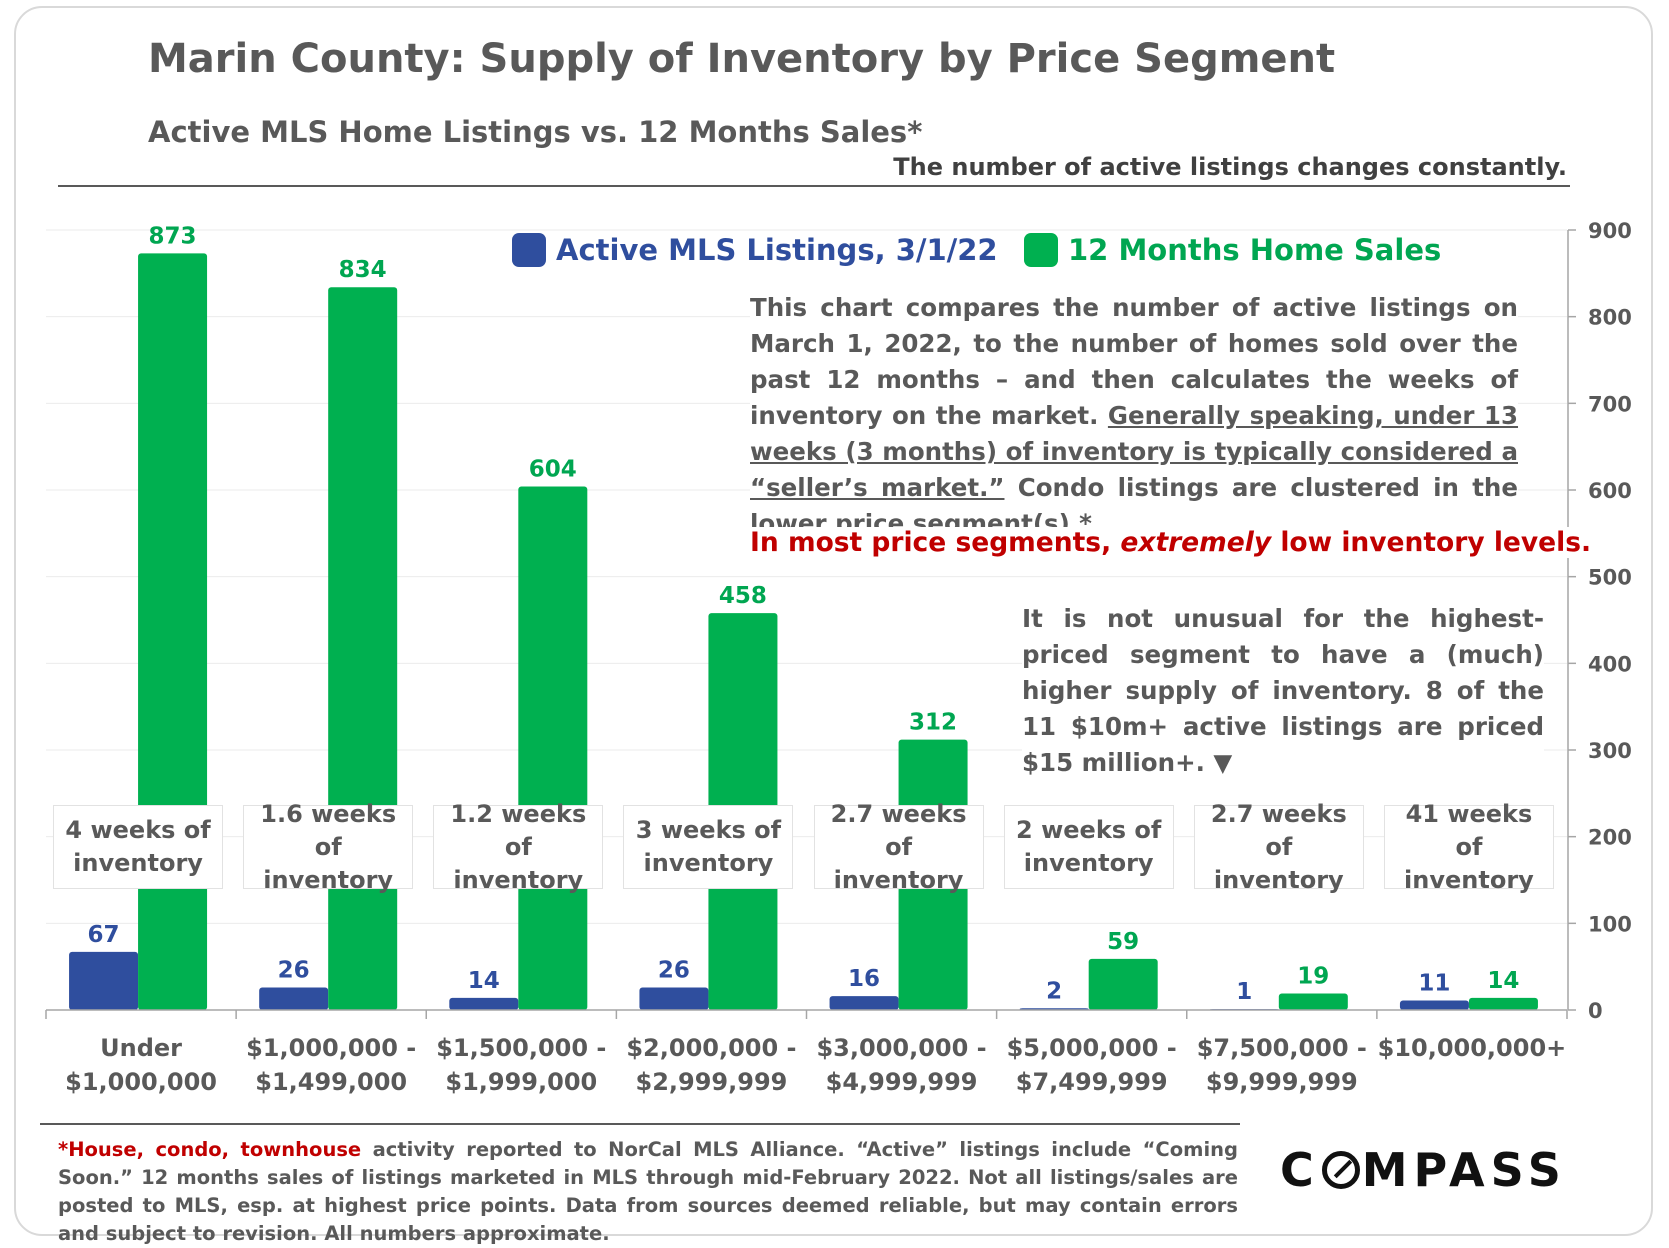 The width and height of the screenshot is (1669, 1248). Describe the element at coordinates (1610, 924) in the screenshot. I see `y-tick-label: 100` at that location.